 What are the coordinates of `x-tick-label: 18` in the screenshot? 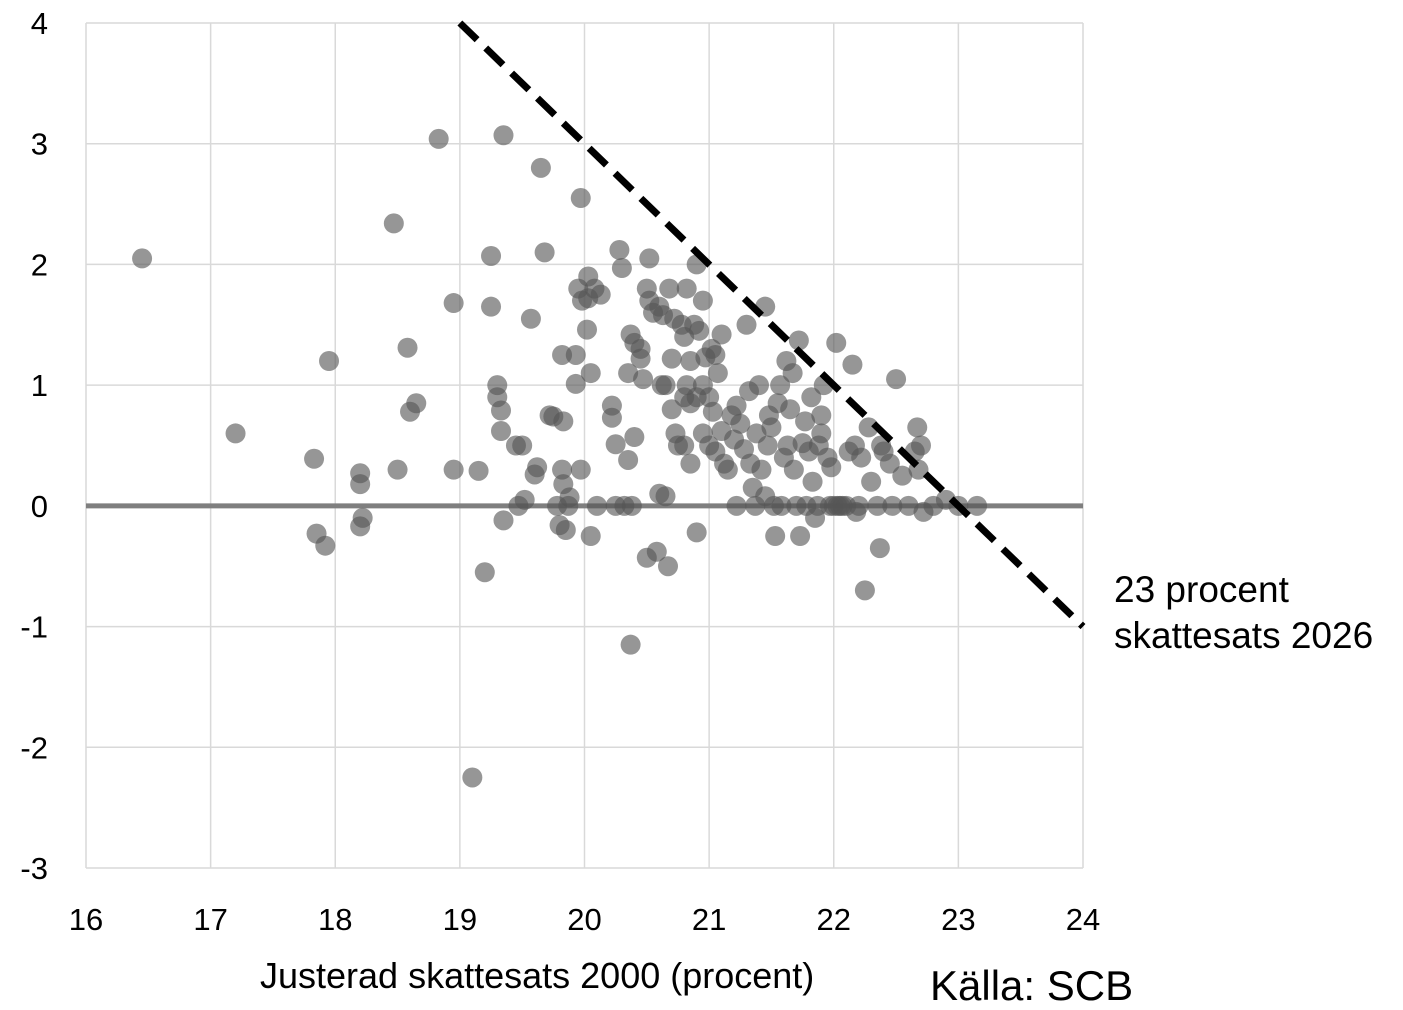 It's located at (335, 919).